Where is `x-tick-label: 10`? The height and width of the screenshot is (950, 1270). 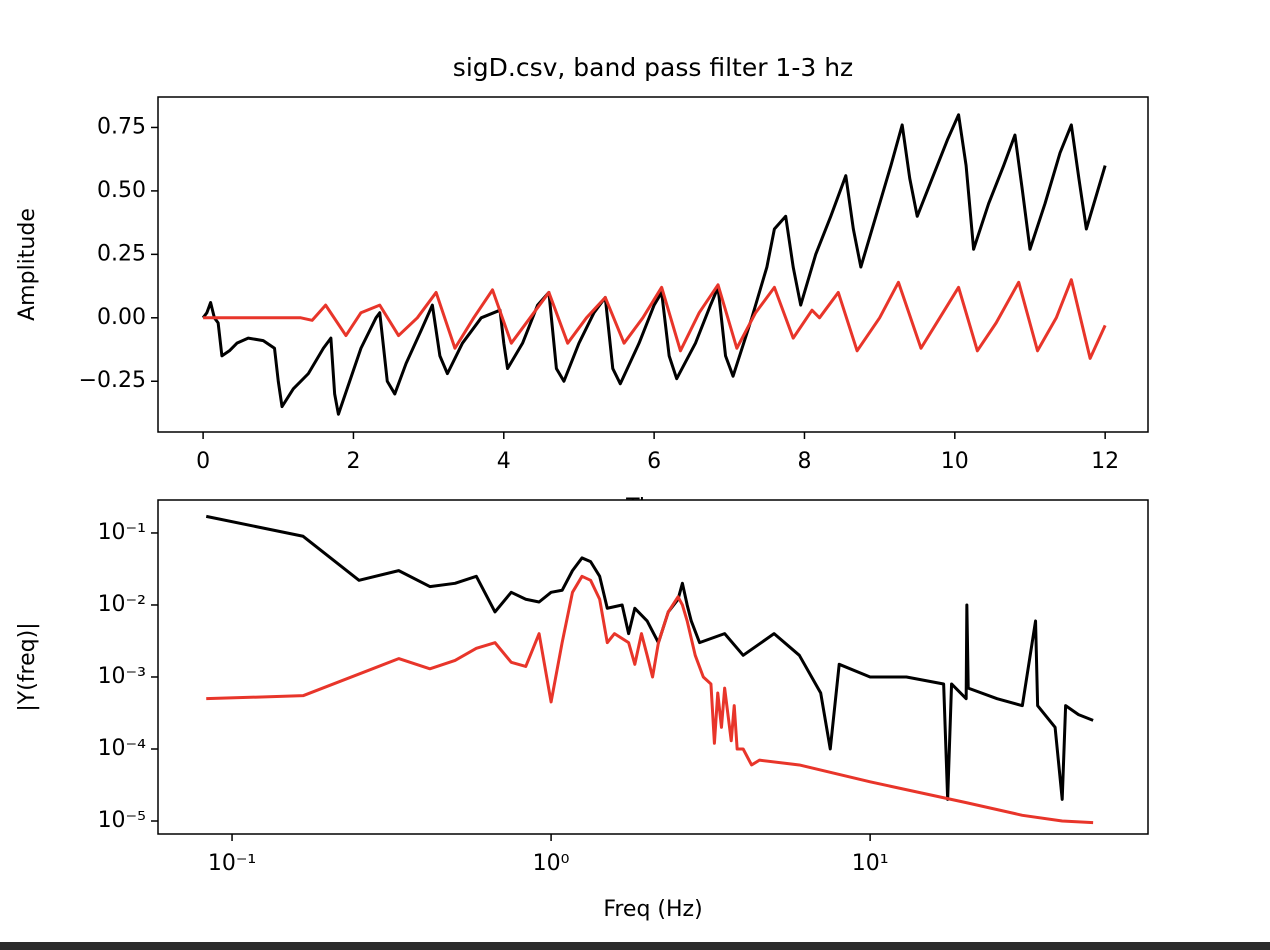 x-tick-label: 10 is located at coordinates (955, 461).